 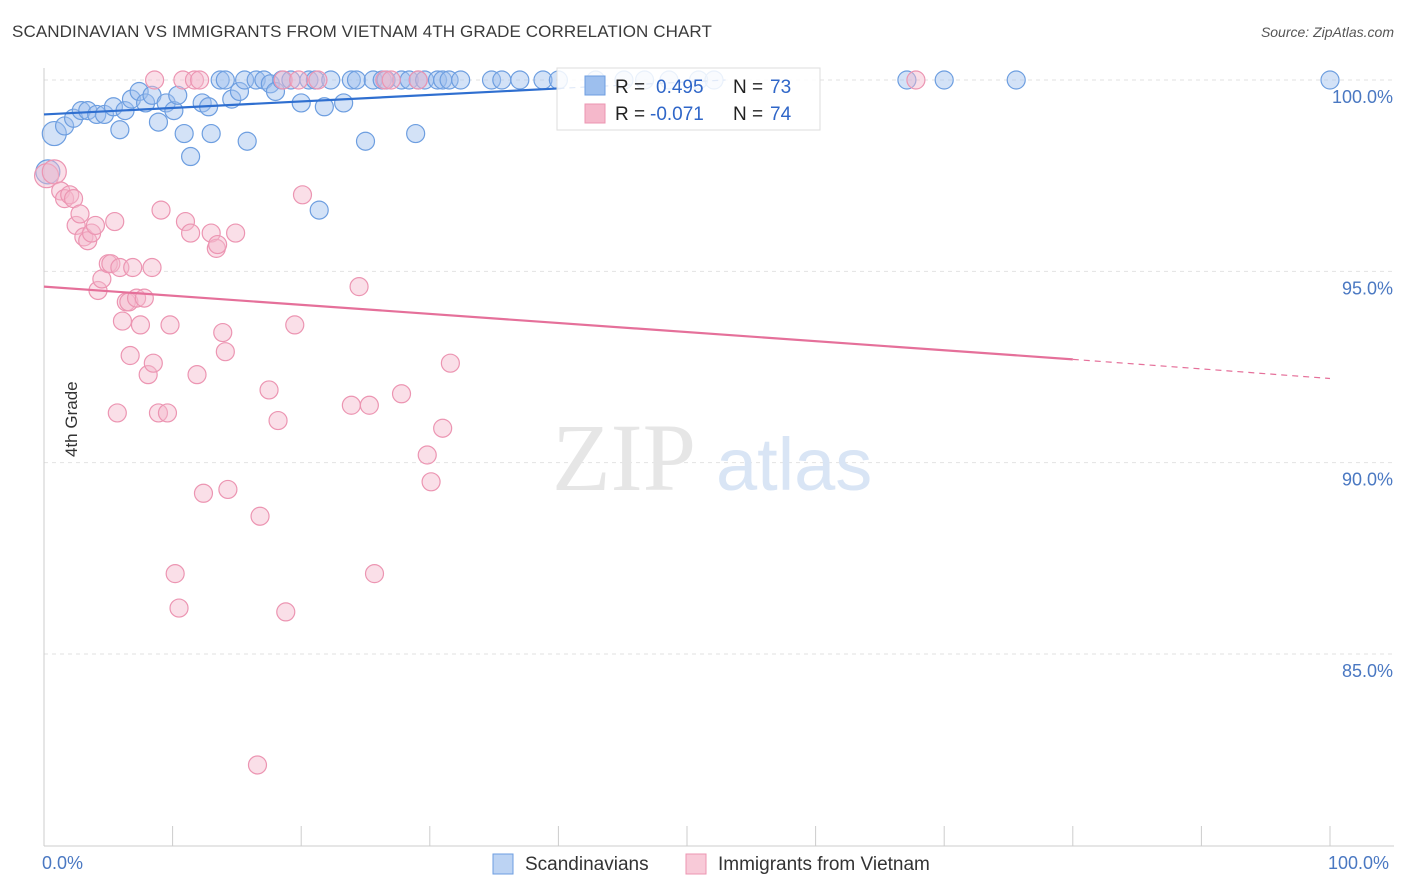 What do you see at coordinates (630, 87) in the screenshot?
I see `stats-r-label-blue: R =` at bounding box center [630, 87].